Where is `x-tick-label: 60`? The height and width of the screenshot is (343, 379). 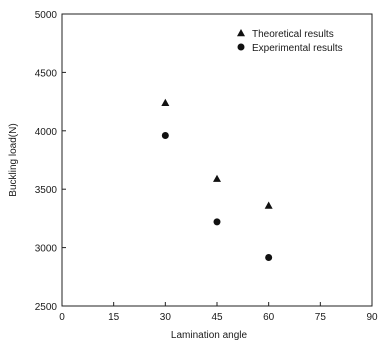 x-tick-label: 60 is located at coordinates (269, 317).